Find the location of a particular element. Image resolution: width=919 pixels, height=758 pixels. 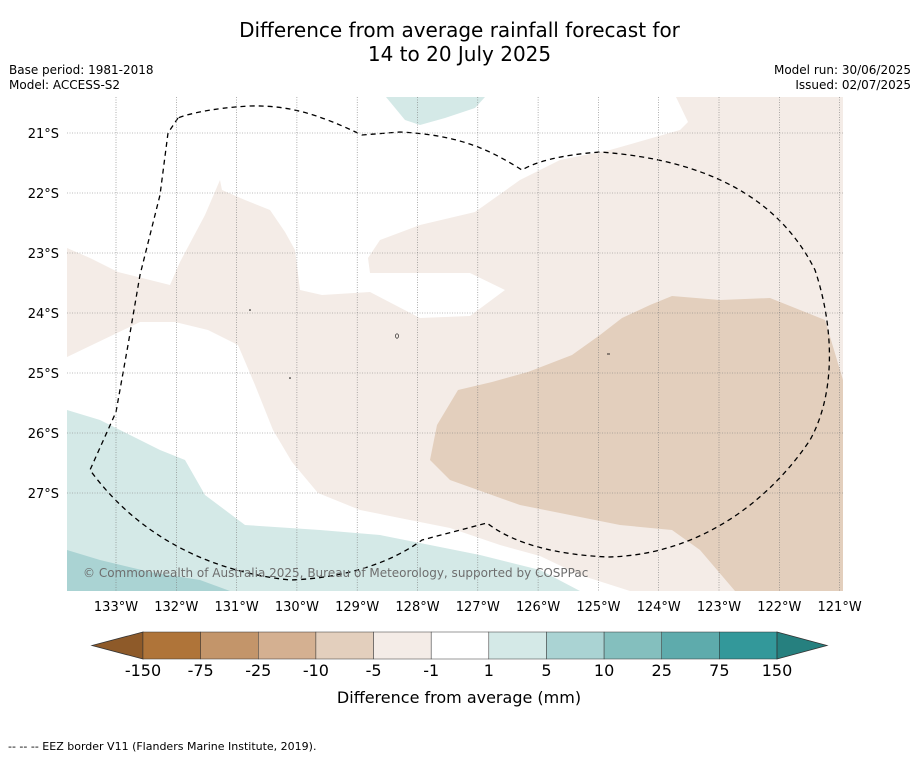

colorbar-tick-label: 150 is located at coordinates (777, 670).